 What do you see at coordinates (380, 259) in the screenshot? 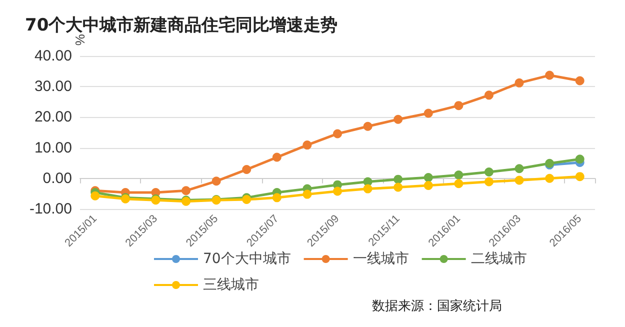
I see `legend-label: 一线城市` at bounding box center [380, 259].